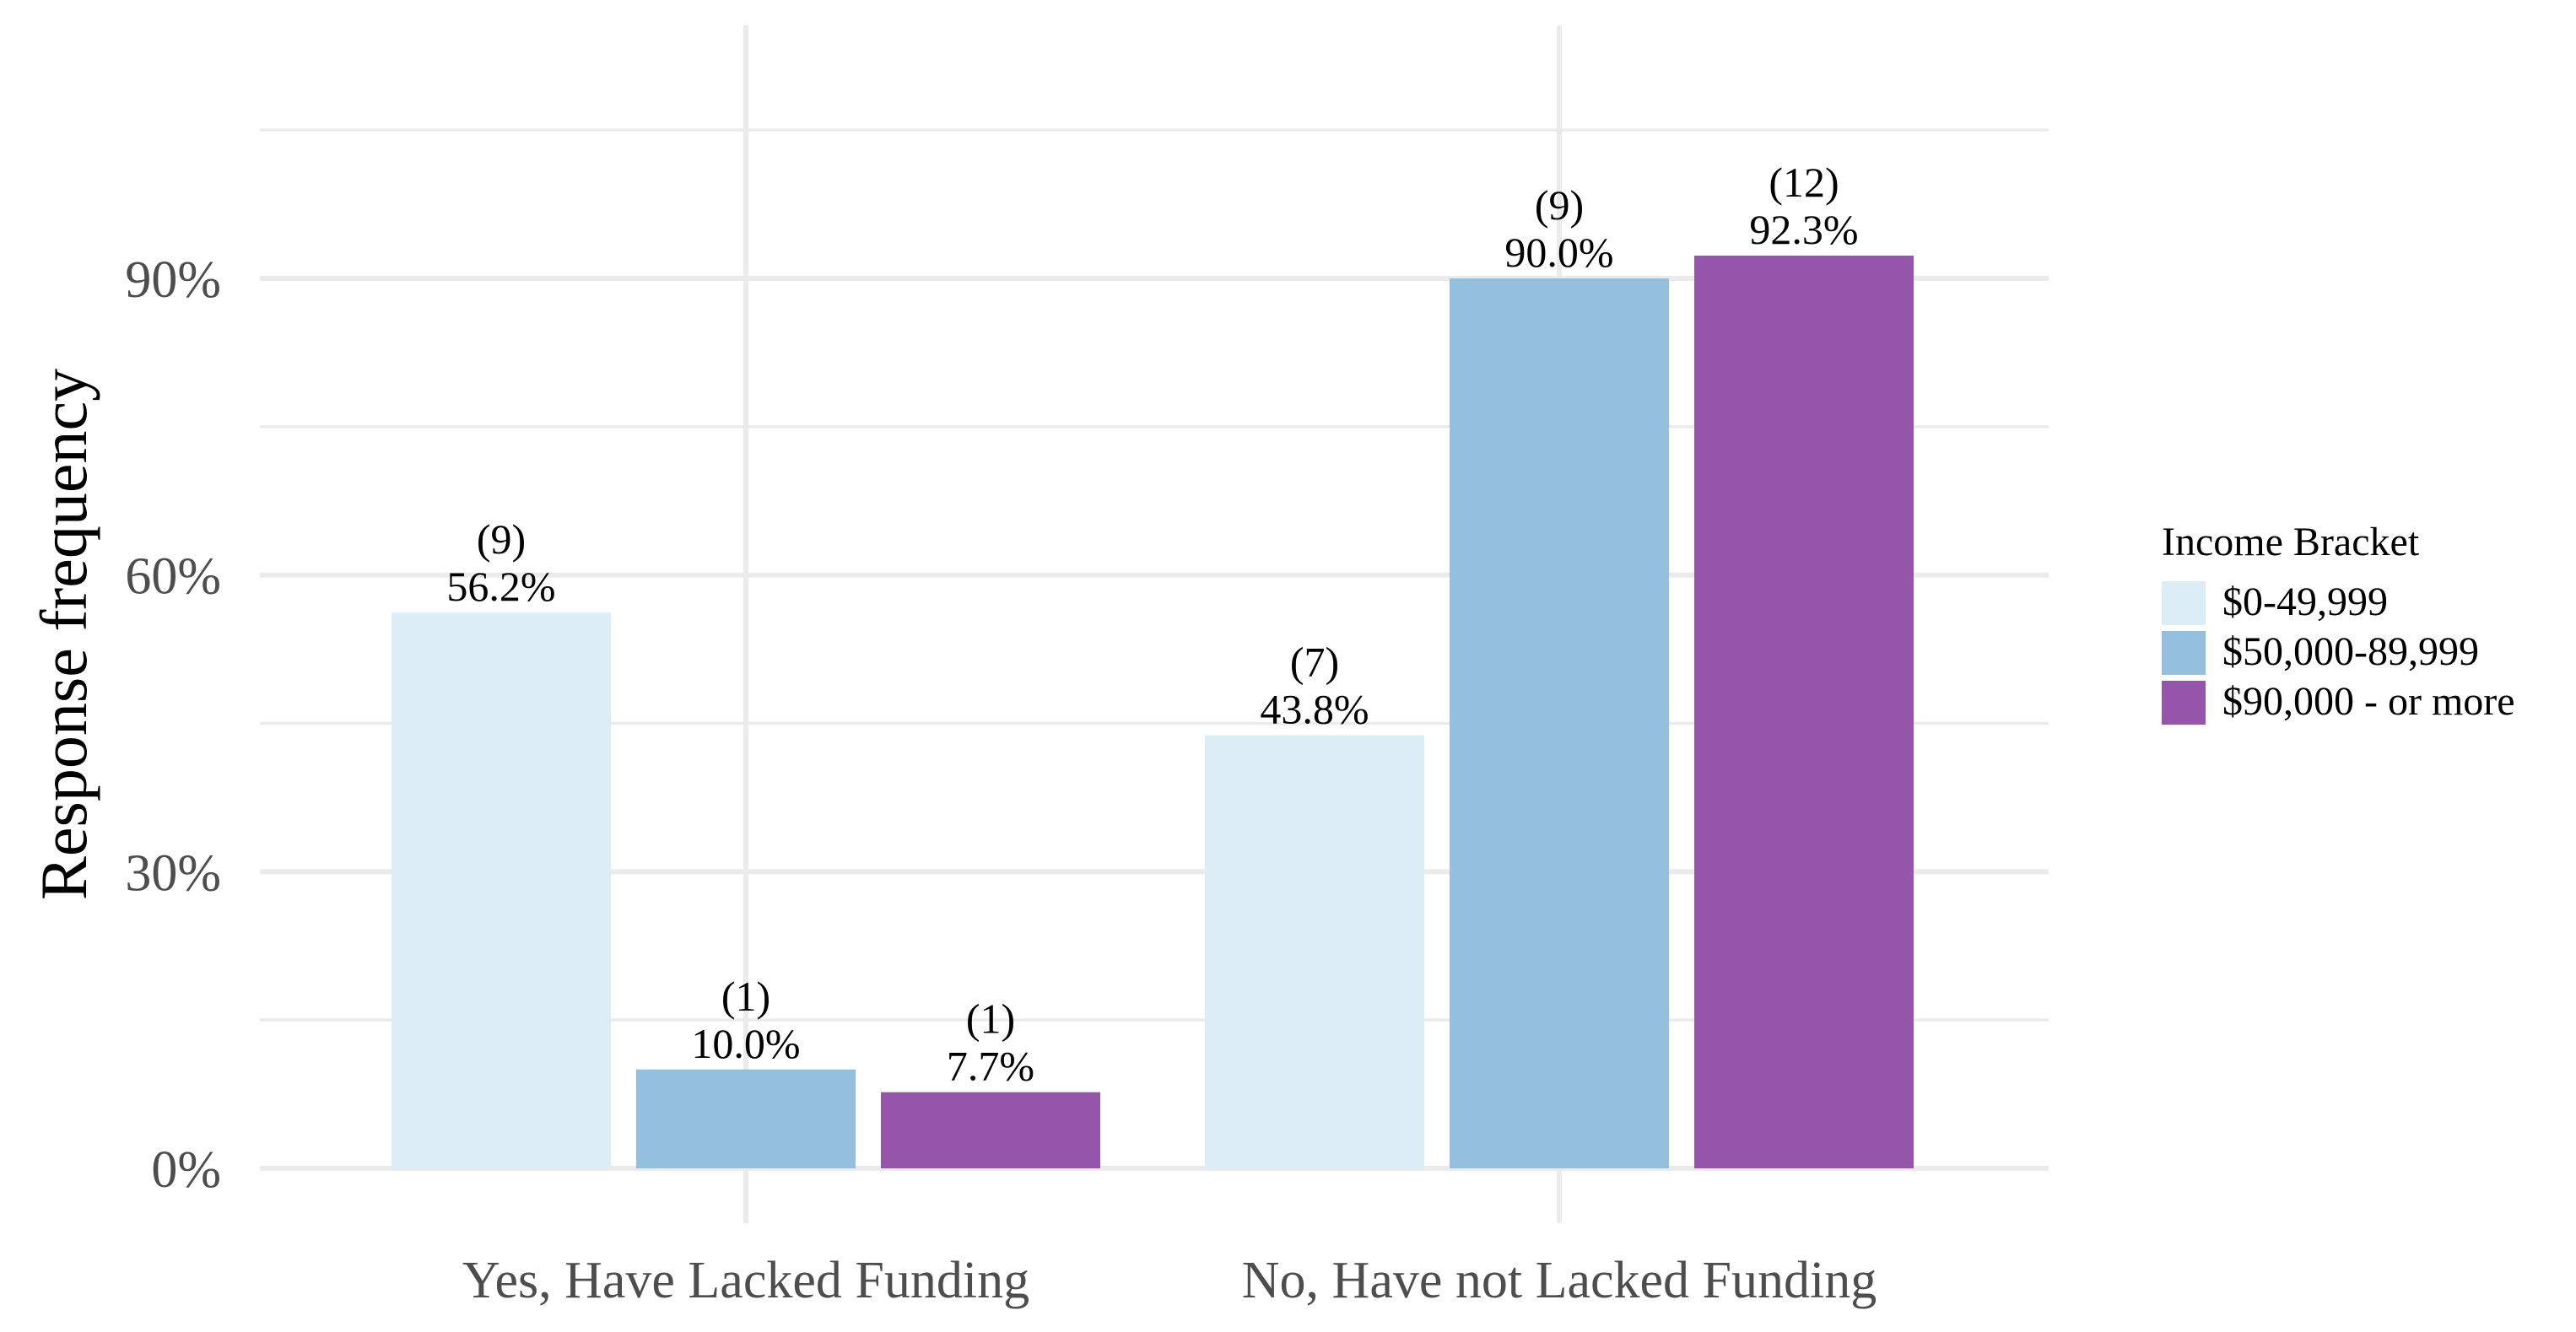 The width and height of the screenshot is (2576, 1332). Describe the element at coordinates (990, 1066) in the screenshot. I see `bar-value-label: 7.7%` at that location.